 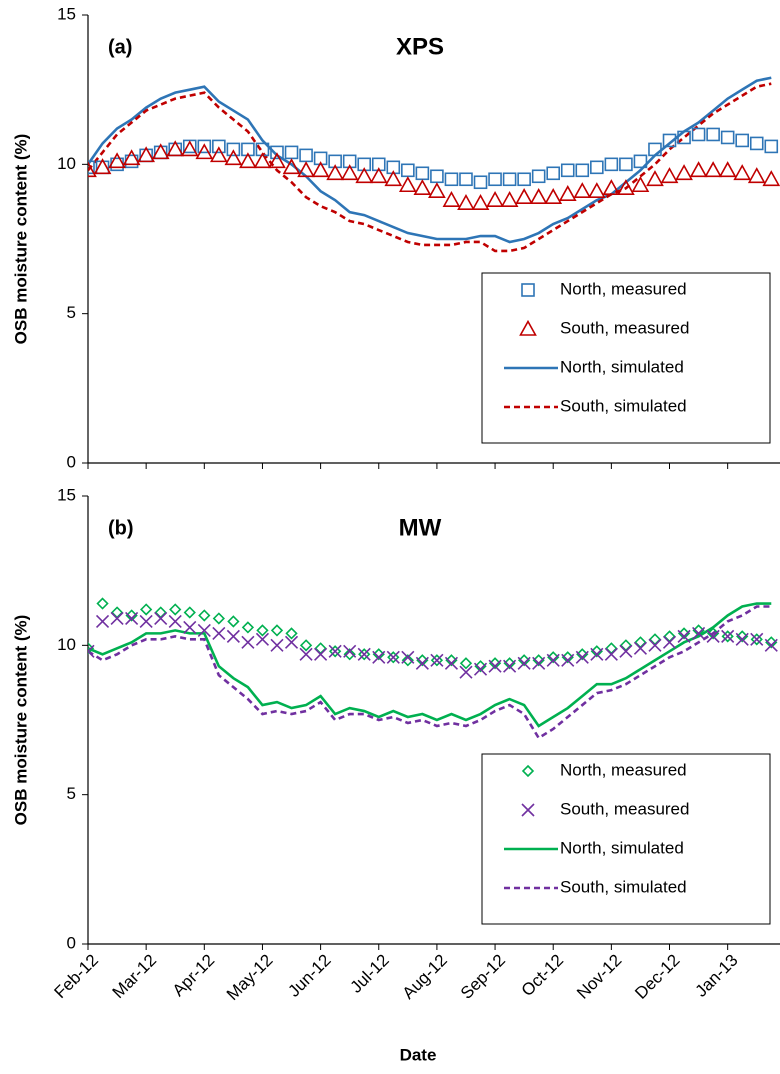 I want to click on y-tick-label: 15, so click(x=66, y=13).